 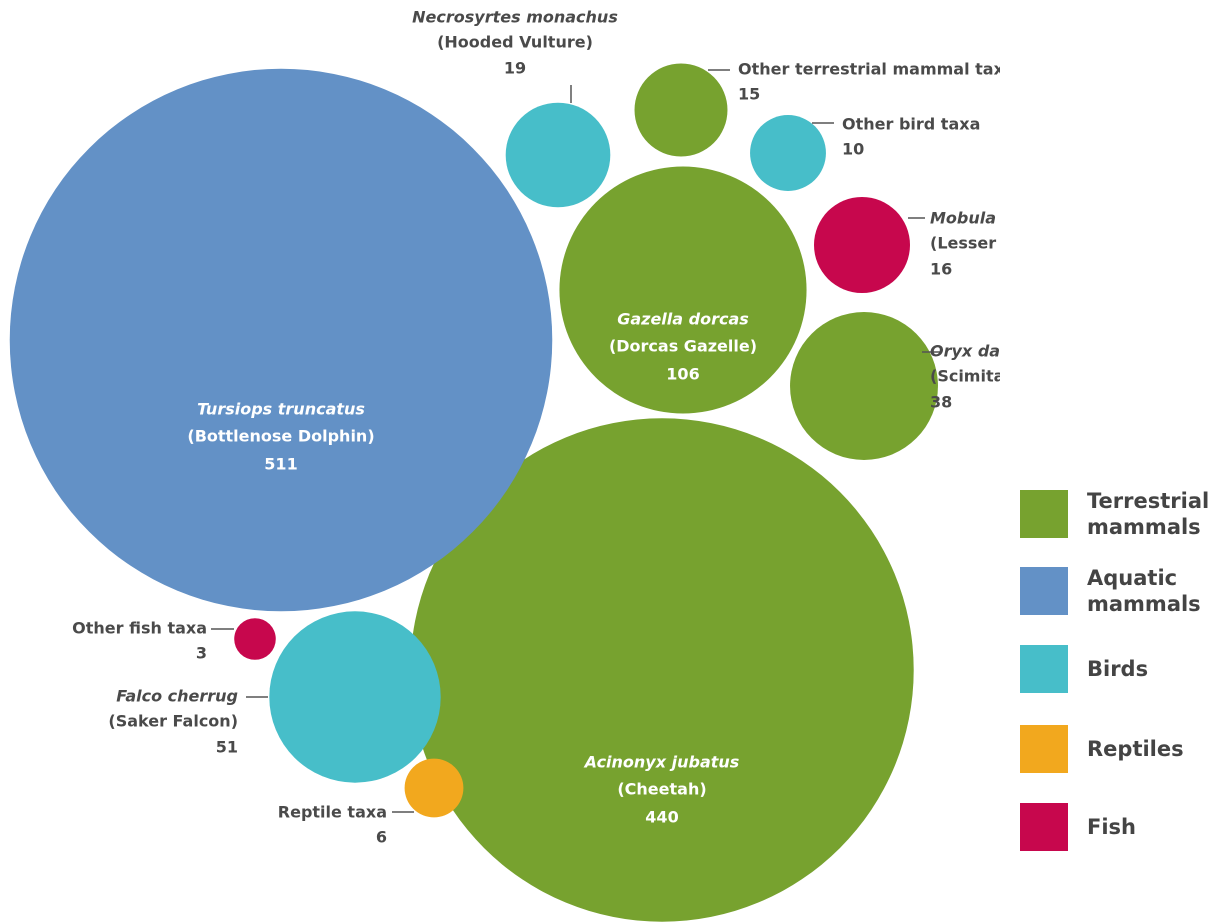 What do you see at coordinates (1135, 749) in the screenshot?
I see `legend-label: Reptiles` at bounding box center [1135, 749].